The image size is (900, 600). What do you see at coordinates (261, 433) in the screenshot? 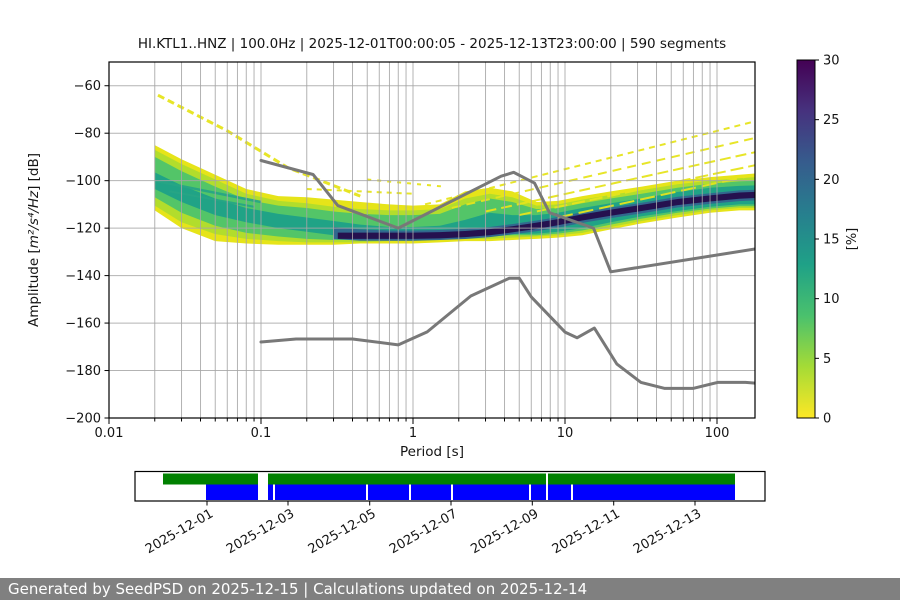
I see `x-tick-label: 0.1` at bounding box center [261, 433].